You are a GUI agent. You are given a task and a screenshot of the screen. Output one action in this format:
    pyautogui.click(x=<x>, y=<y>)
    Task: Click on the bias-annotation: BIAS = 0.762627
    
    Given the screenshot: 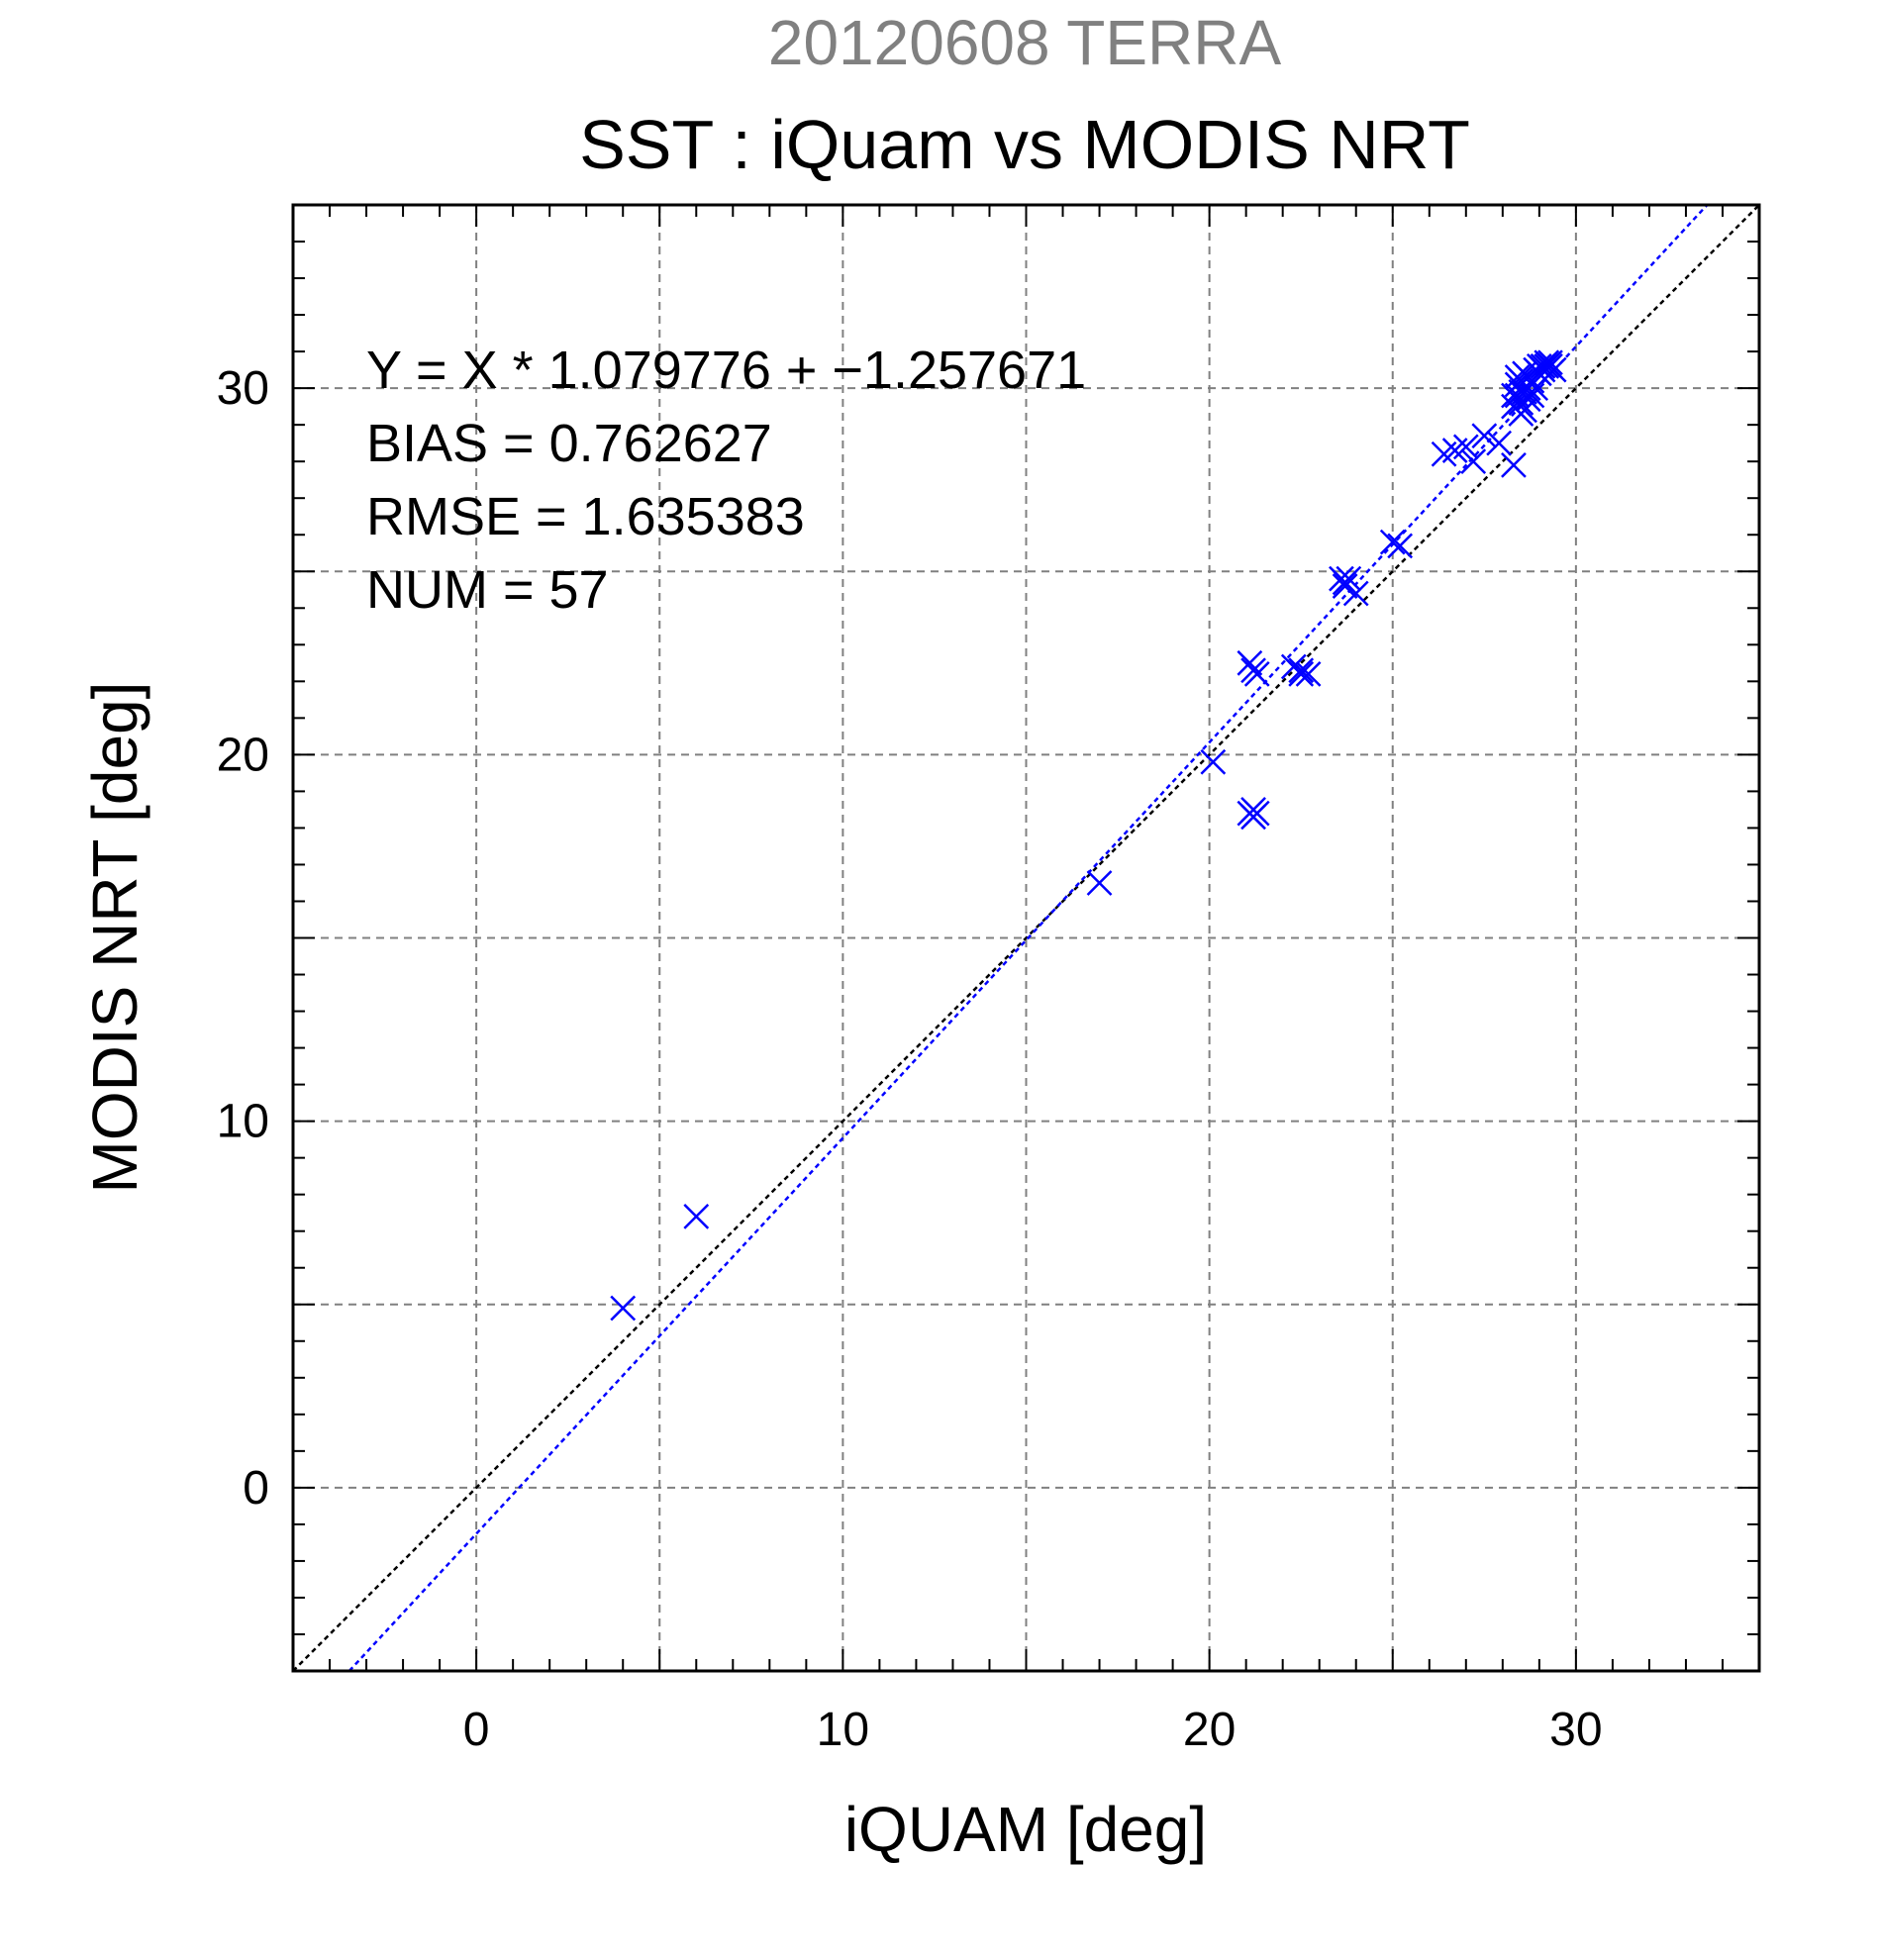 What is the action you would take?
    pyautogui.click(x=569, y=443)
    